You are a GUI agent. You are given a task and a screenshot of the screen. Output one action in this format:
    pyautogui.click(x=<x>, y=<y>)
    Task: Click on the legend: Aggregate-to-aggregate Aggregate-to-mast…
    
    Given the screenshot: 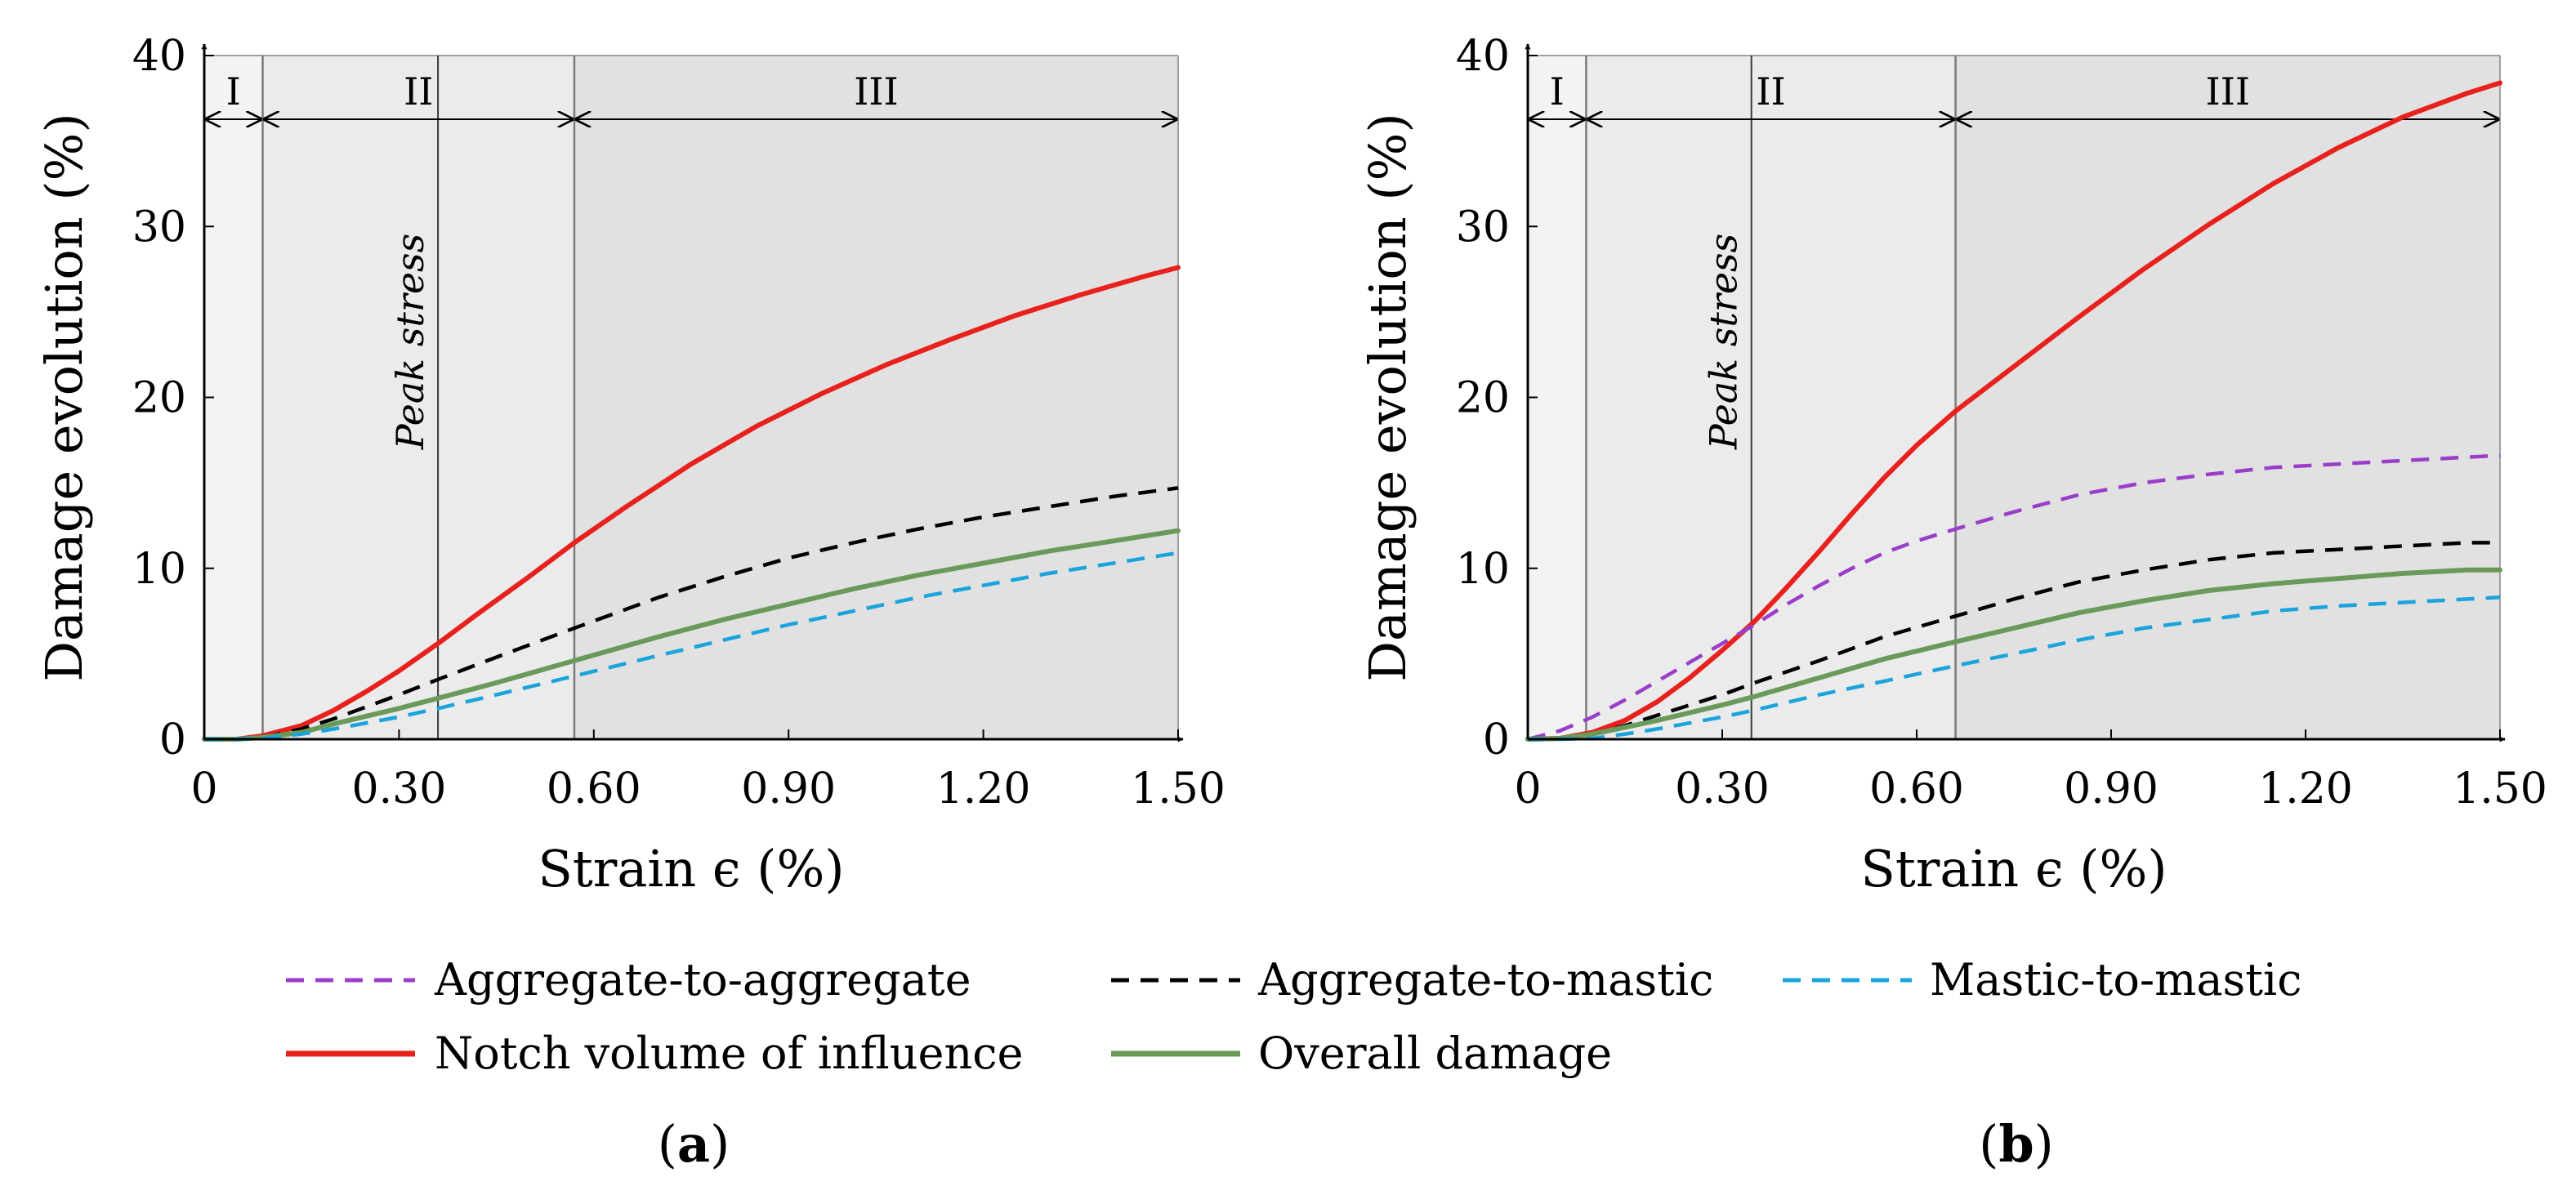 What is the action you would take?
    pyautogui.click(x=1294, y=1017)
    